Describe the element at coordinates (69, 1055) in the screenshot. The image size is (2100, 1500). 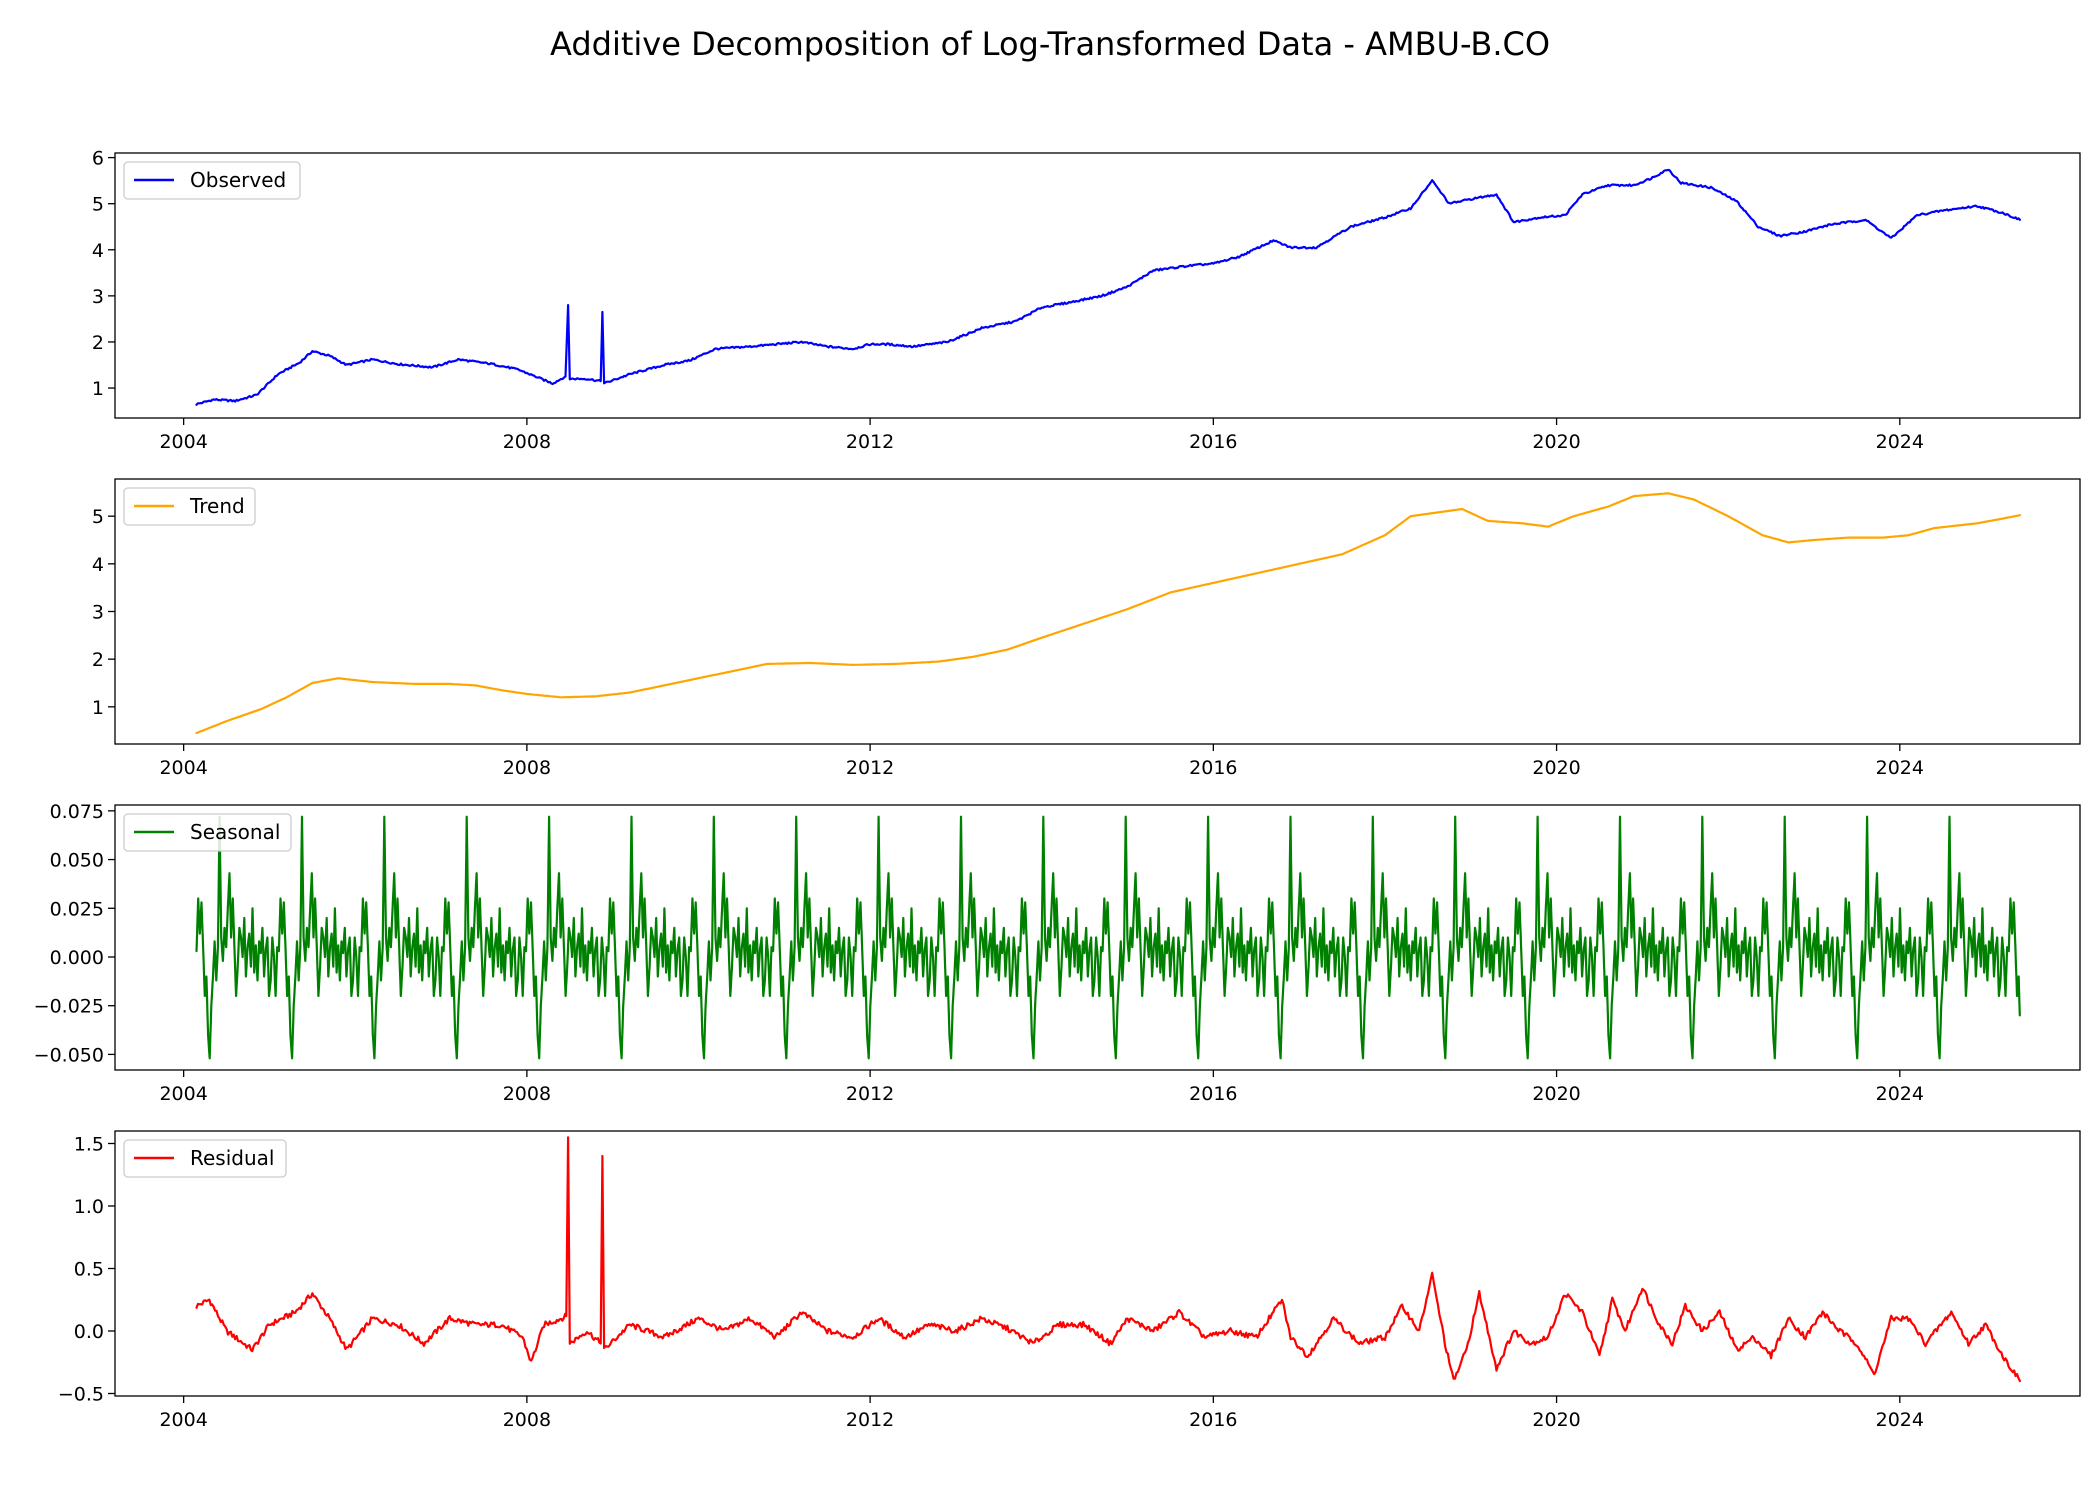
I see `seasonal-ytick-label: −0.050` at that location.